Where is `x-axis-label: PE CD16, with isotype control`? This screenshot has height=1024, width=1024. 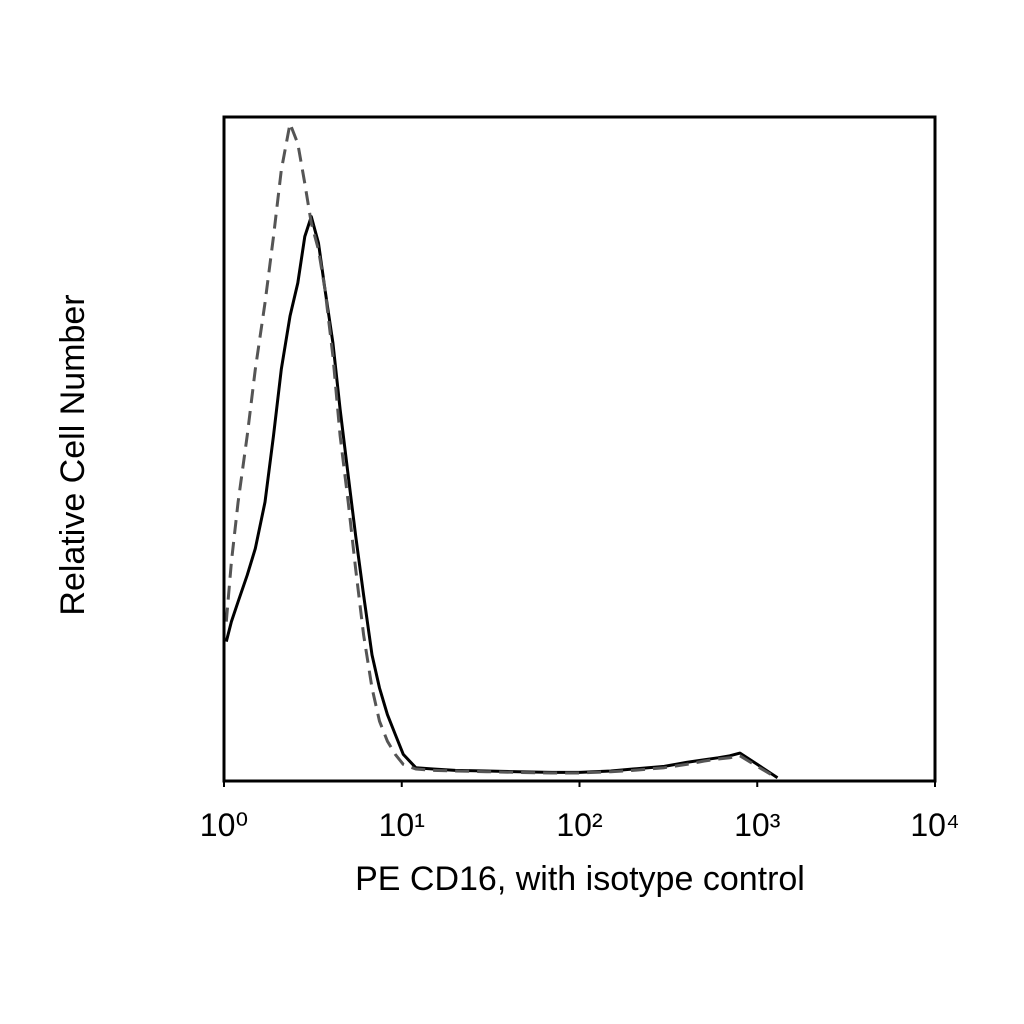 x-axis-label: PE CD16, with isotype control is located at coordinates (580, 879).